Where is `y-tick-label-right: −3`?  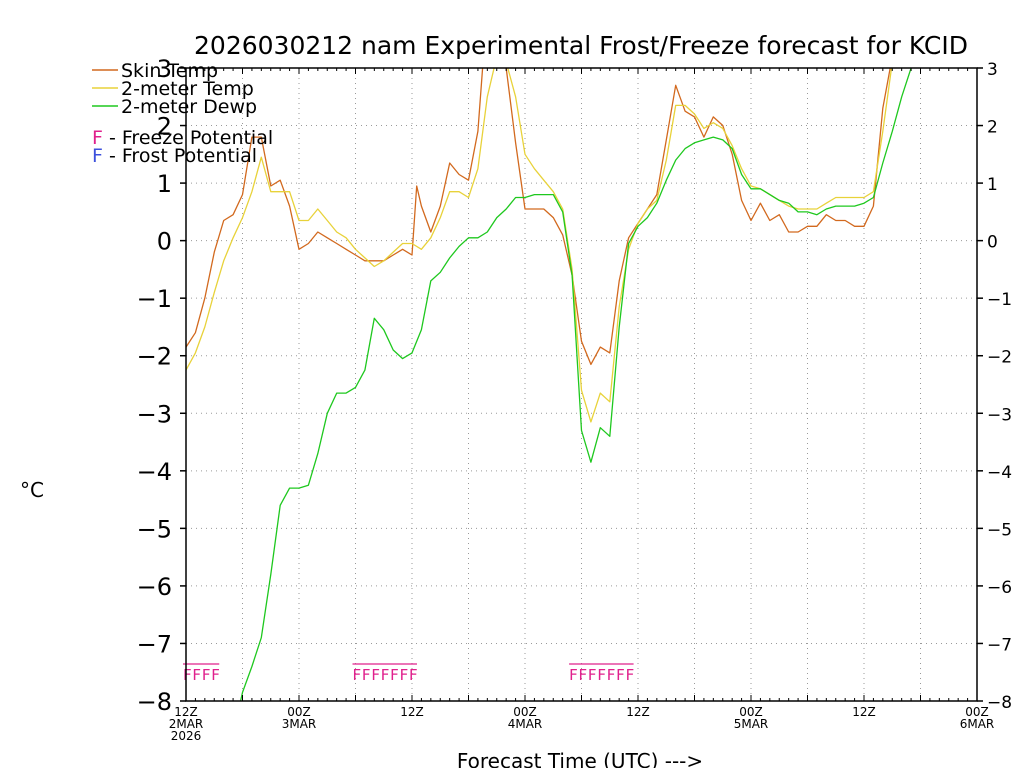 y-tick-label-right: −3 is located at coordinates (999, 415).